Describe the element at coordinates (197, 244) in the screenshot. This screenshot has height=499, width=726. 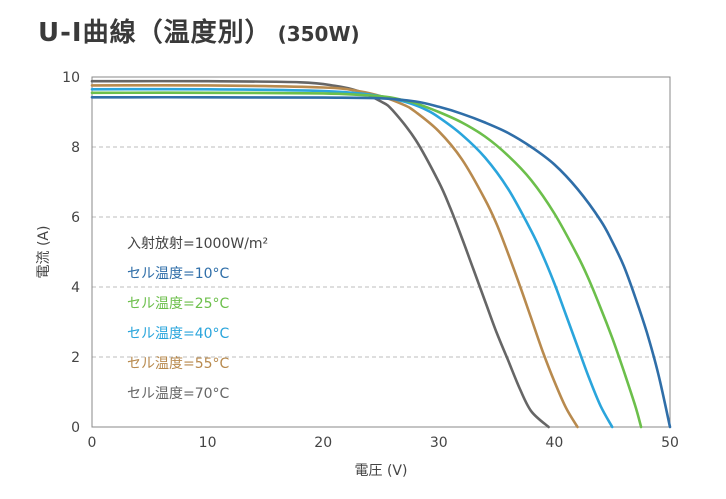
I see `irradiance-note: 入射放射=1000W/m²` at that location.